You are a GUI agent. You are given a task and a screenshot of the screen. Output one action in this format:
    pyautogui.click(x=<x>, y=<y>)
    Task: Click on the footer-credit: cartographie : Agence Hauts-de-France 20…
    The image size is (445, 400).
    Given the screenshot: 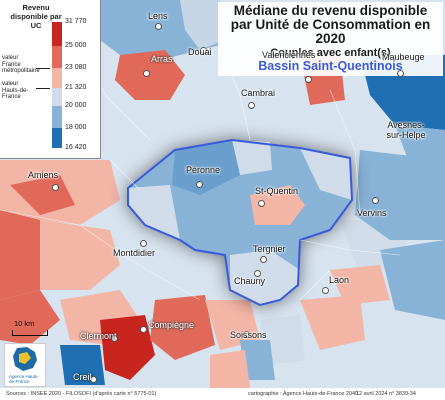 What is the action you would take?
    pyautogui.click(x=303, y=394)
    